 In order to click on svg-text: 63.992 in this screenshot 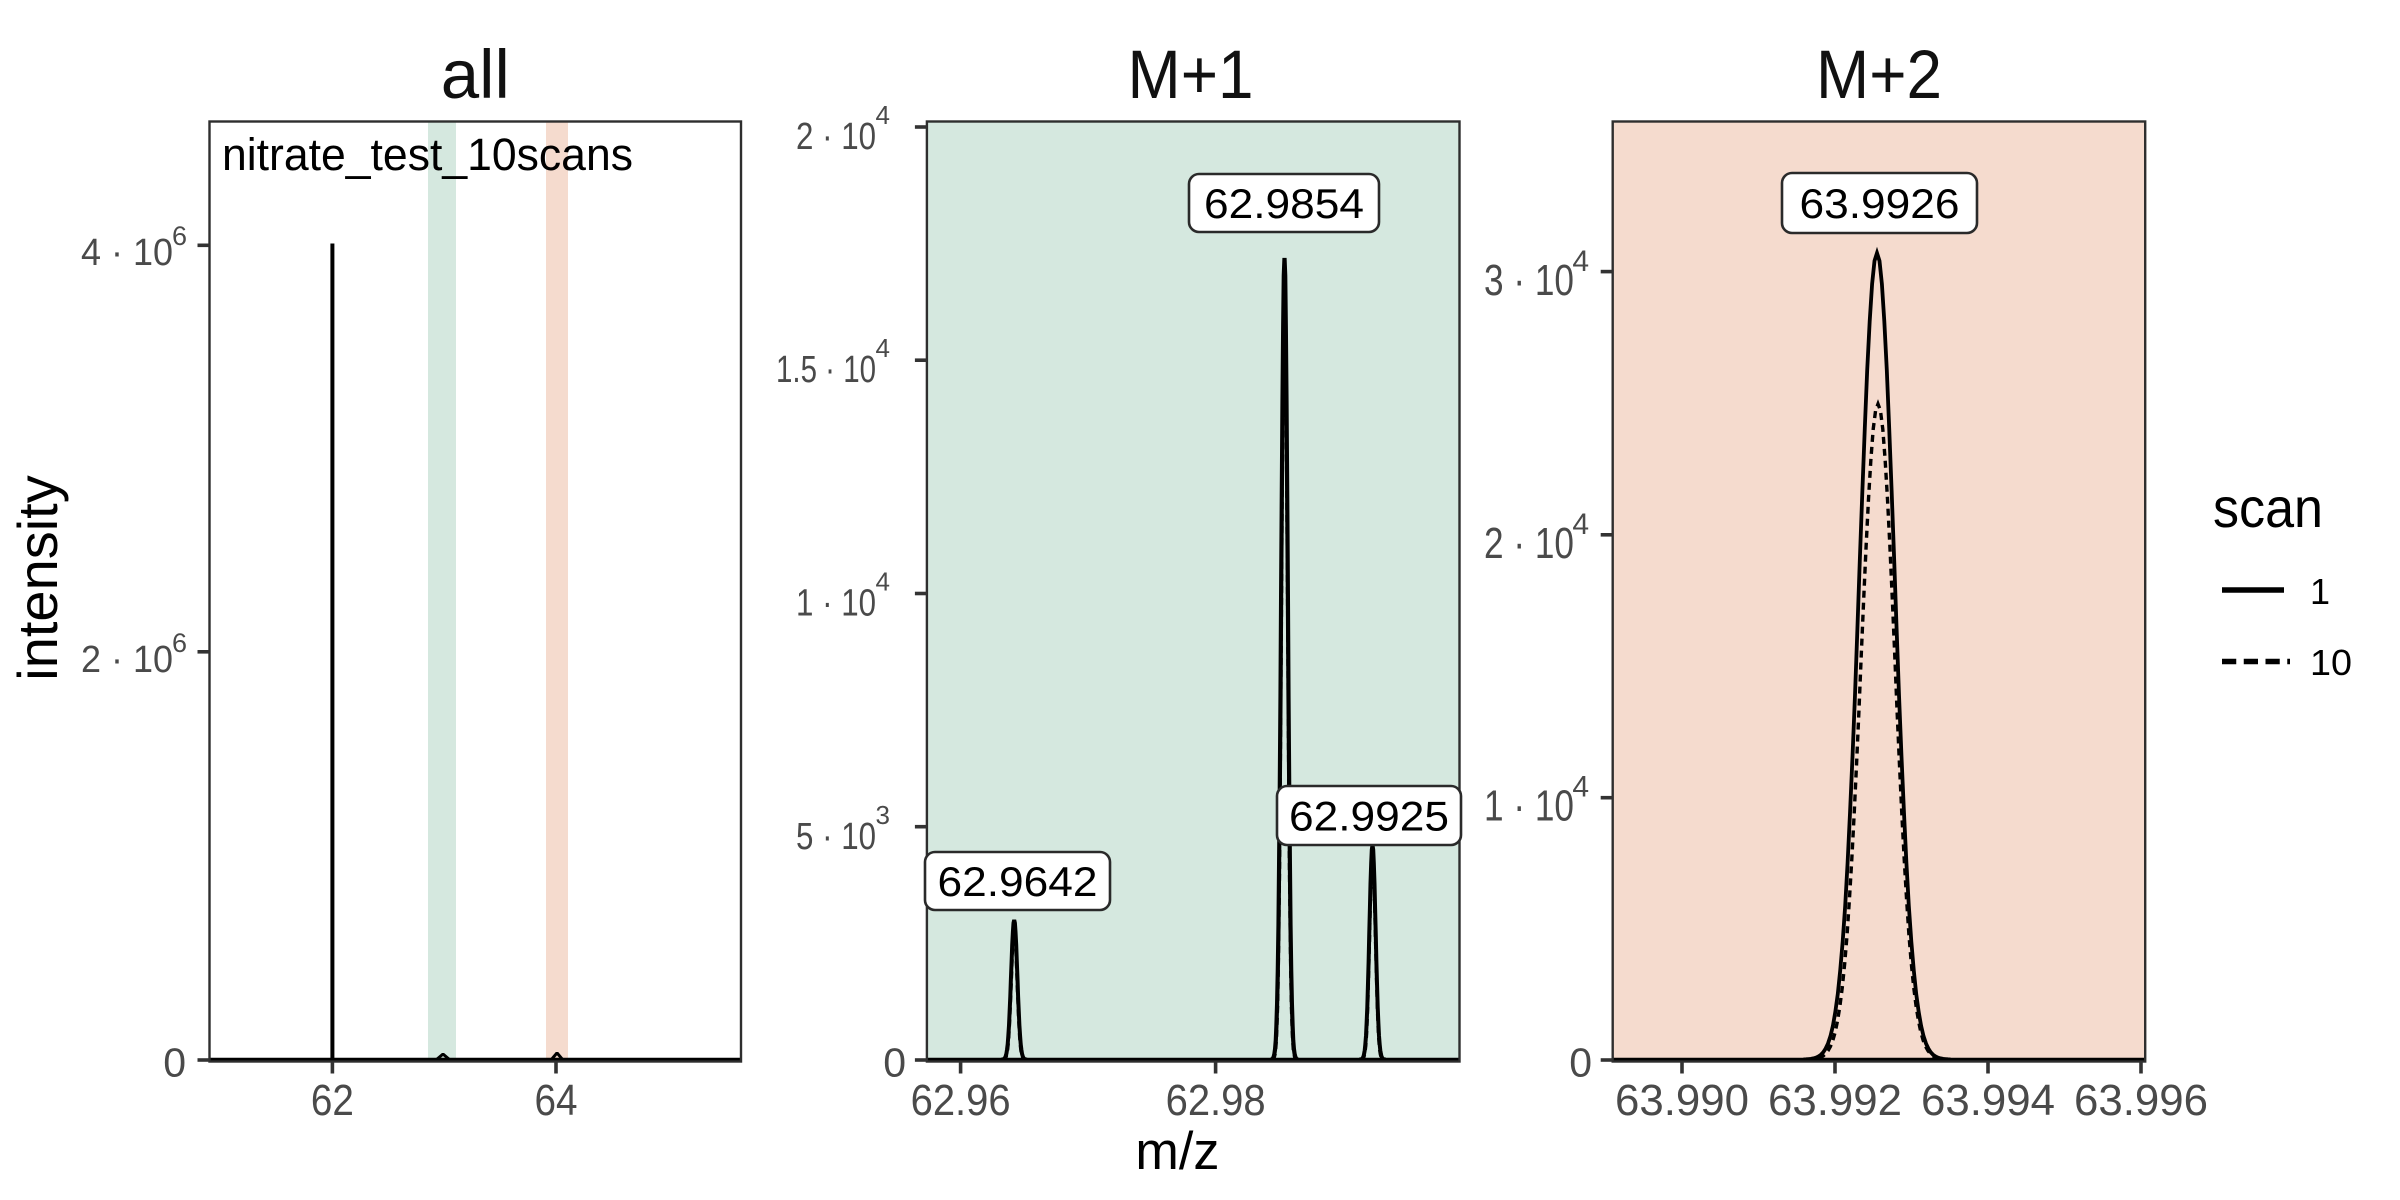, I will do `click(1835, 1100)`.